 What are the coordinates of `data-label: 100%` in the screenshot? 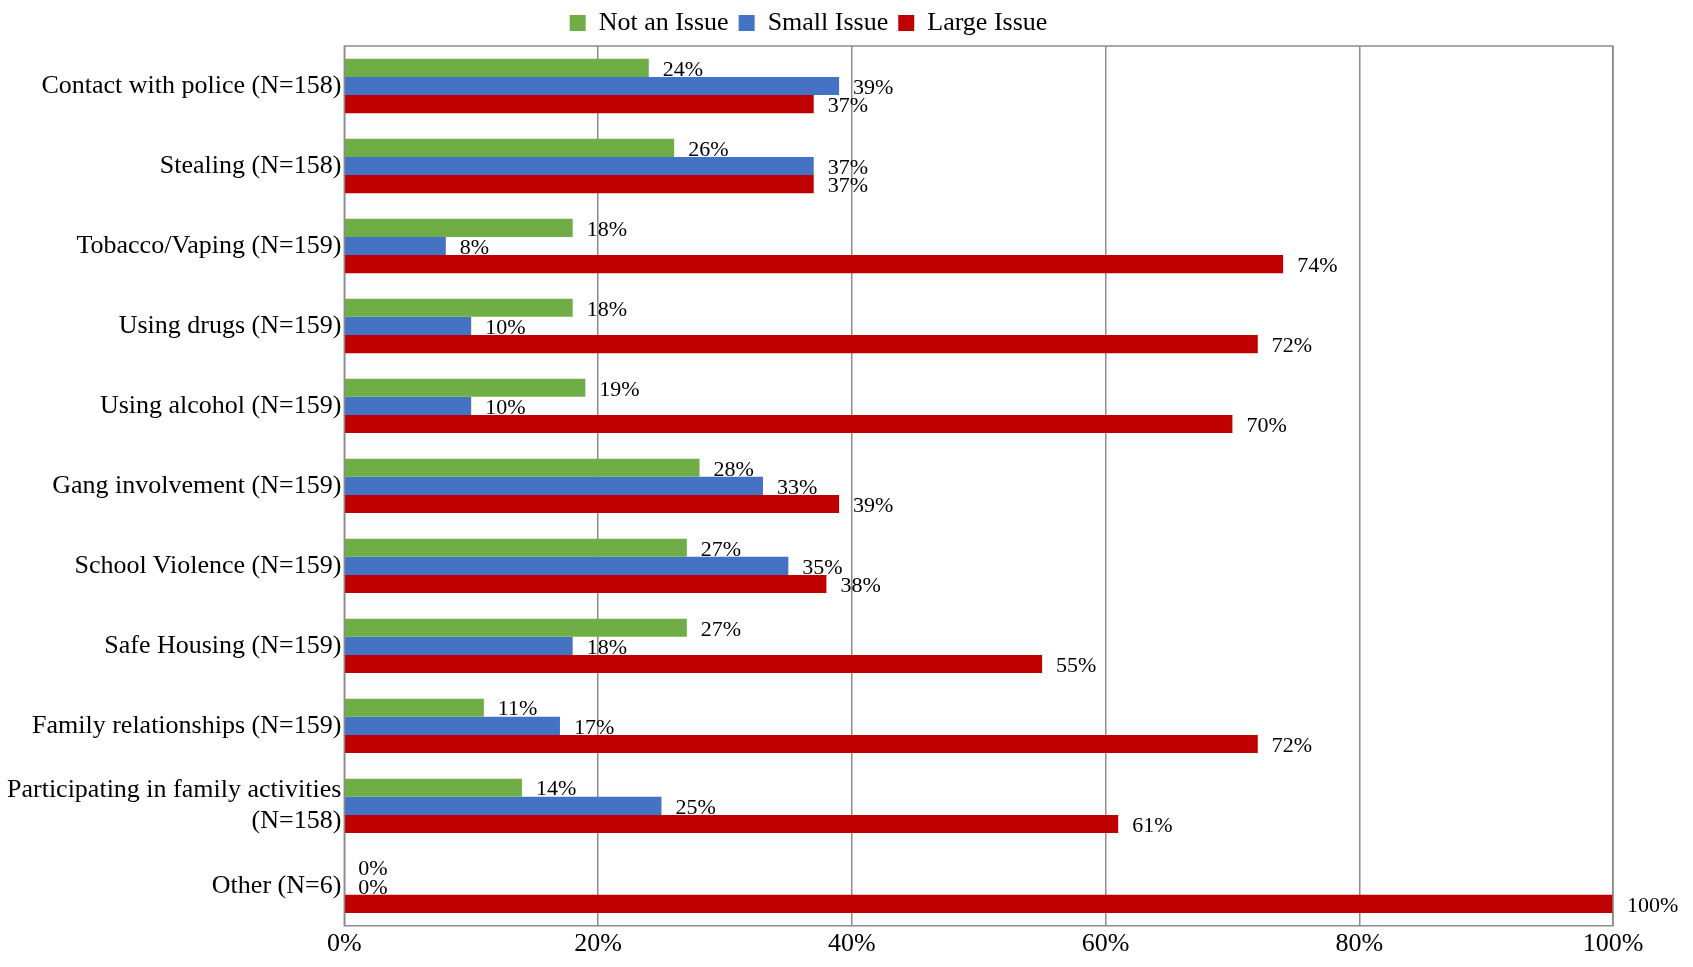 It's located at (1653, 904).